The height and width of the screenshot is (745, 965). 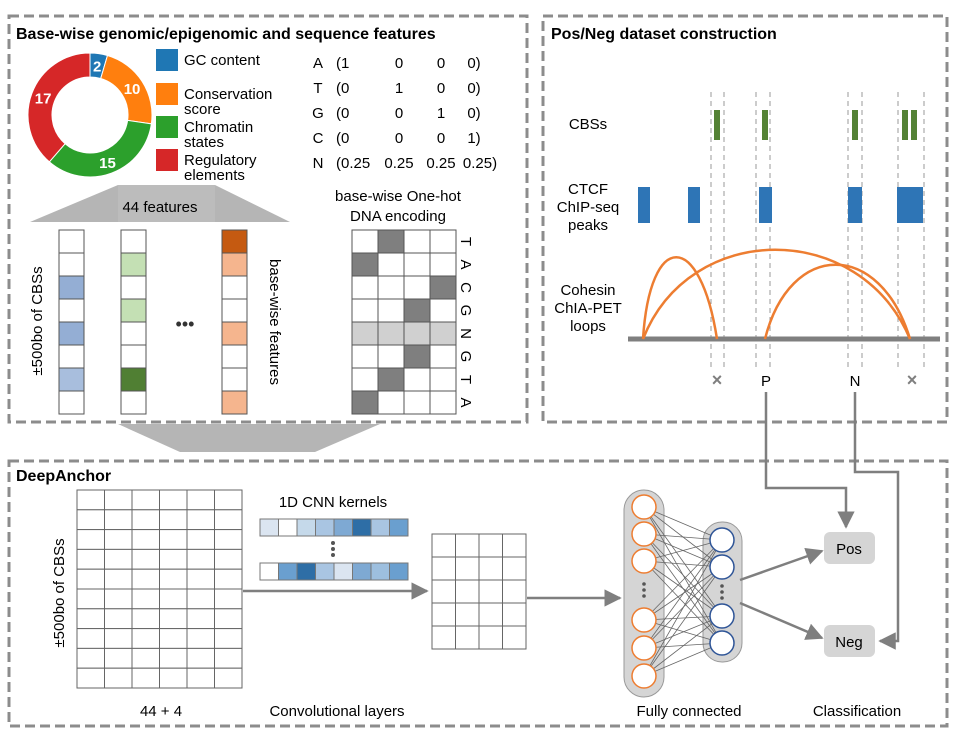 I want to click on donut-slice-label: 17, so click(x=43, y=99).